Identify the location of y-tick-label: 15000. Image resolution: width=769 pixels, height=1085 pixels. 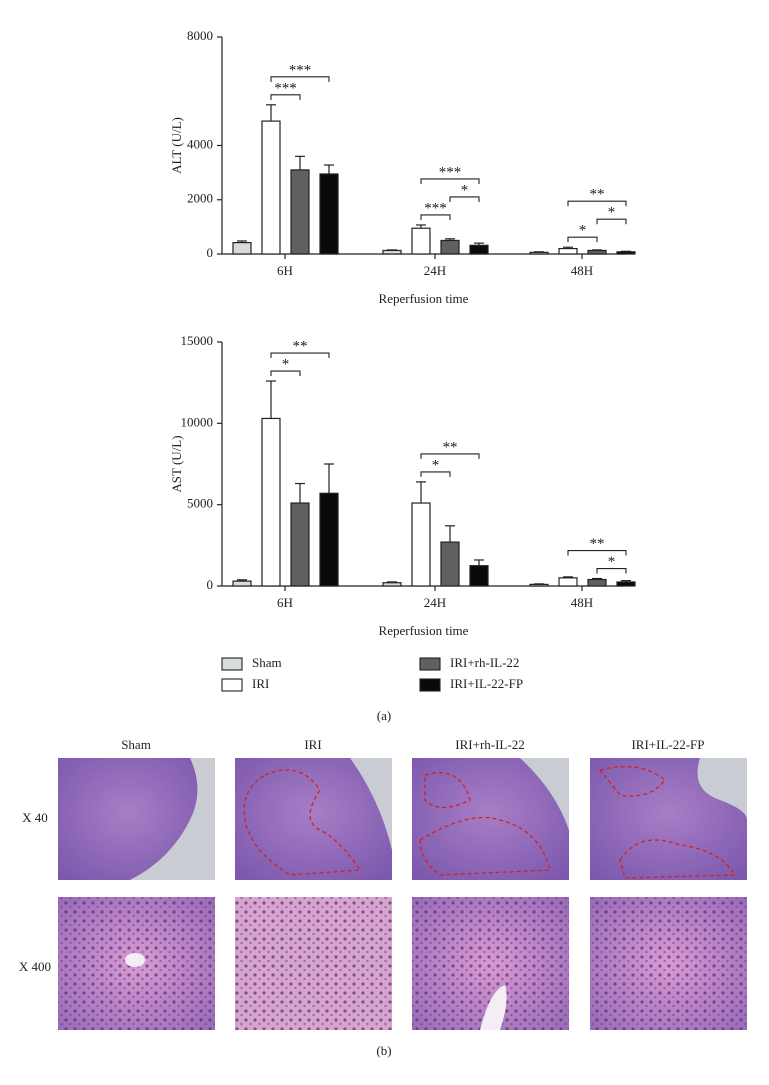
(197, 340).